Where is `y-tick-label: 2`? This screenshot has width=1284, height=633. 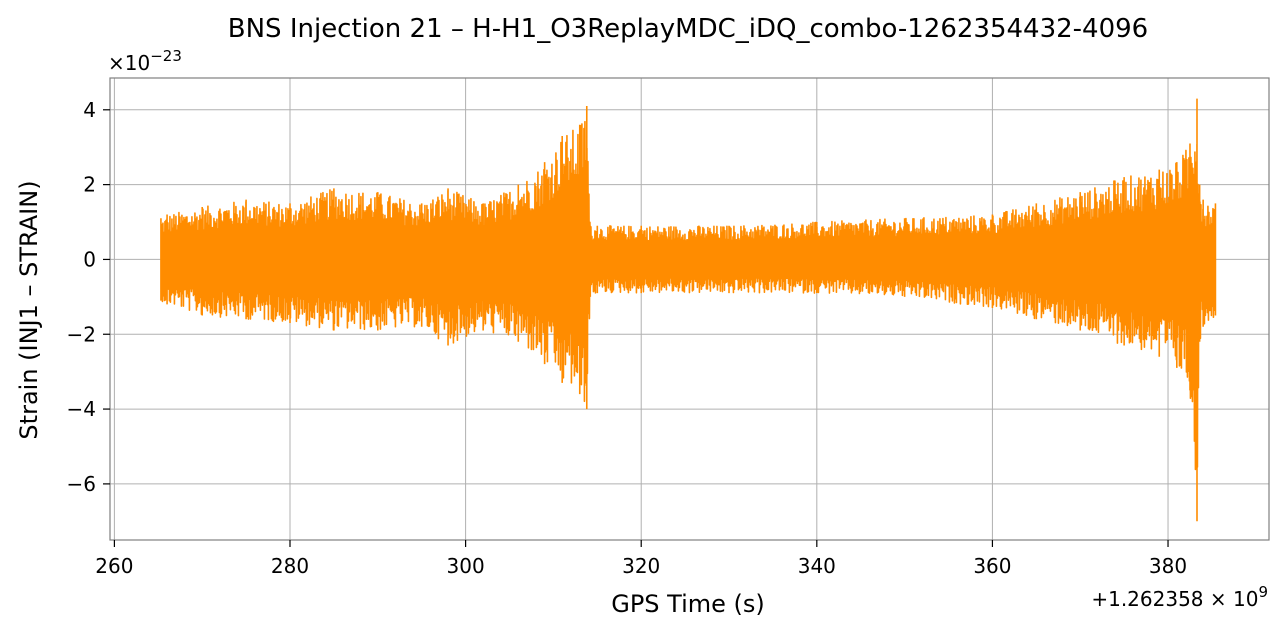 y-tick-label: 2 is located at coordinates (89, 185).